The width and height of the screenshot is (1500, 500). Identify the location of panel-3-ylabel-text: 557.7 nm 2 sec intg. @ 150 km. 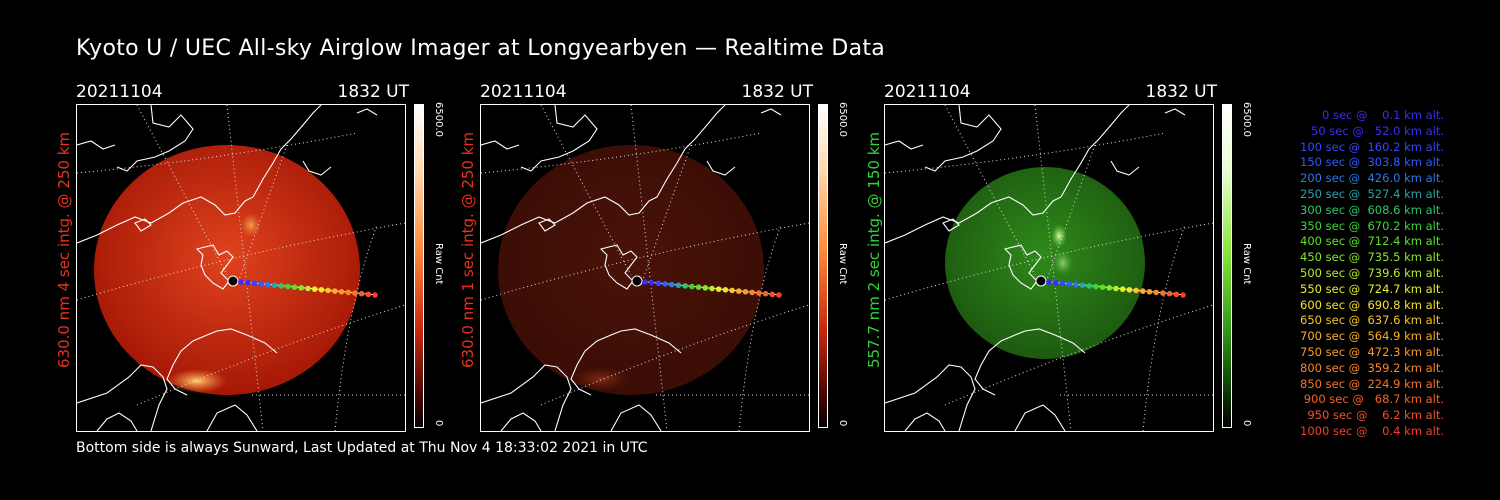
(874, 250).